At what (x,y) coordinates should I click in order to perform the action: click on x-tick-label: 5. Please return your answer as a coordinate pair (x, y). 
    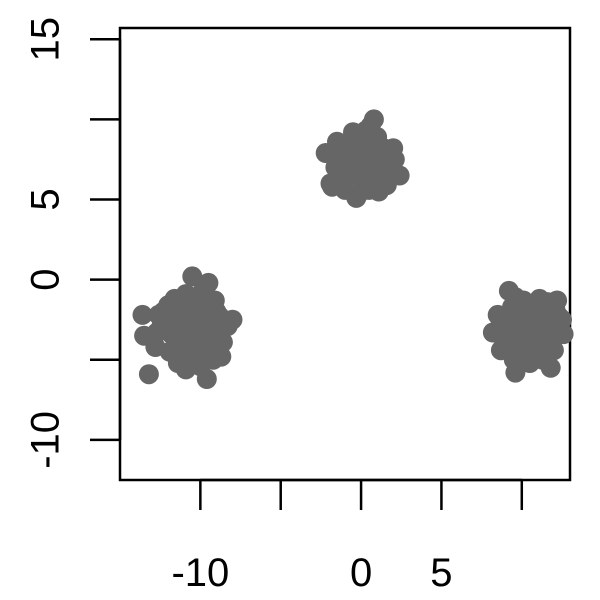
    Looking at the image, I should click on (441, 573).